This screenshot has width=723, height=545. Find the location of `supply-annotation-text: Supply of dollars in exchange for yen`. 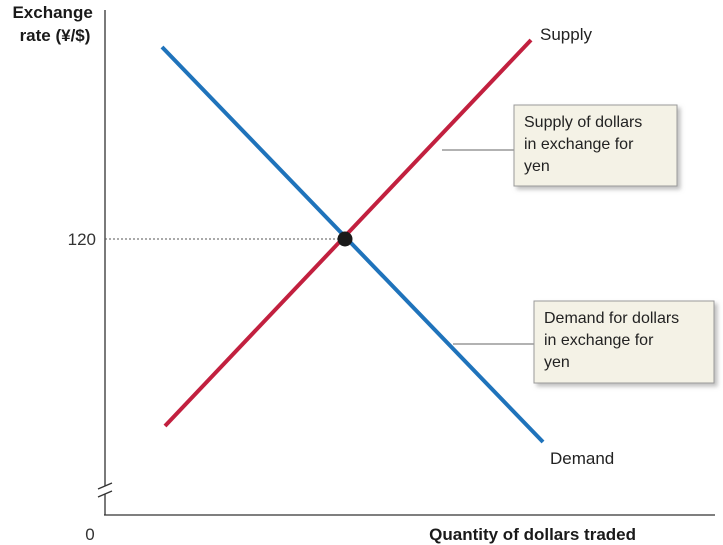

supply-annotation-text: Supply of dollars in exchange for yen is located at coordinates (585, 144).